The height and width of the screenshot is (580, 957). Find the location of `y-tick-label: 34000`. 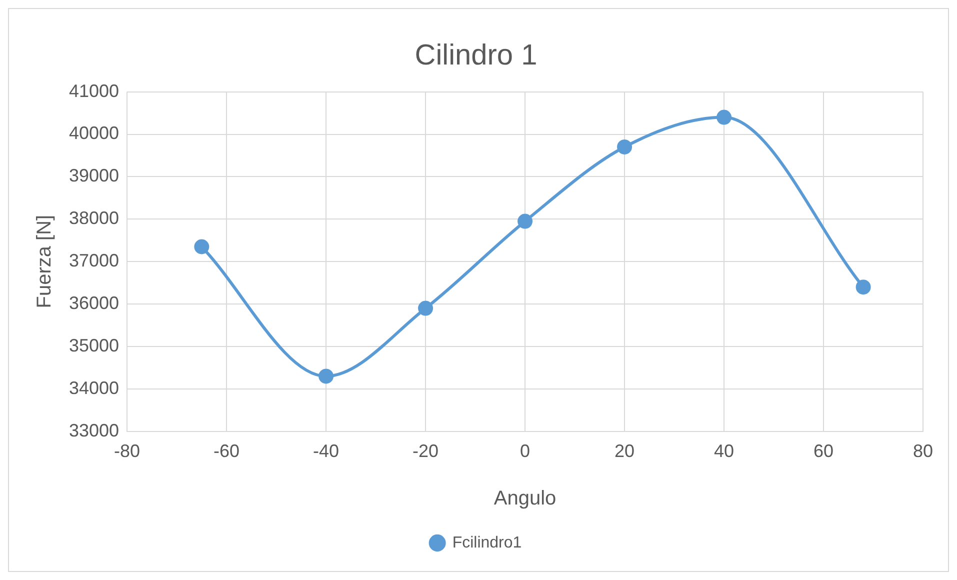

y-tick-label: 34000 is located at coordinates (94, 388).